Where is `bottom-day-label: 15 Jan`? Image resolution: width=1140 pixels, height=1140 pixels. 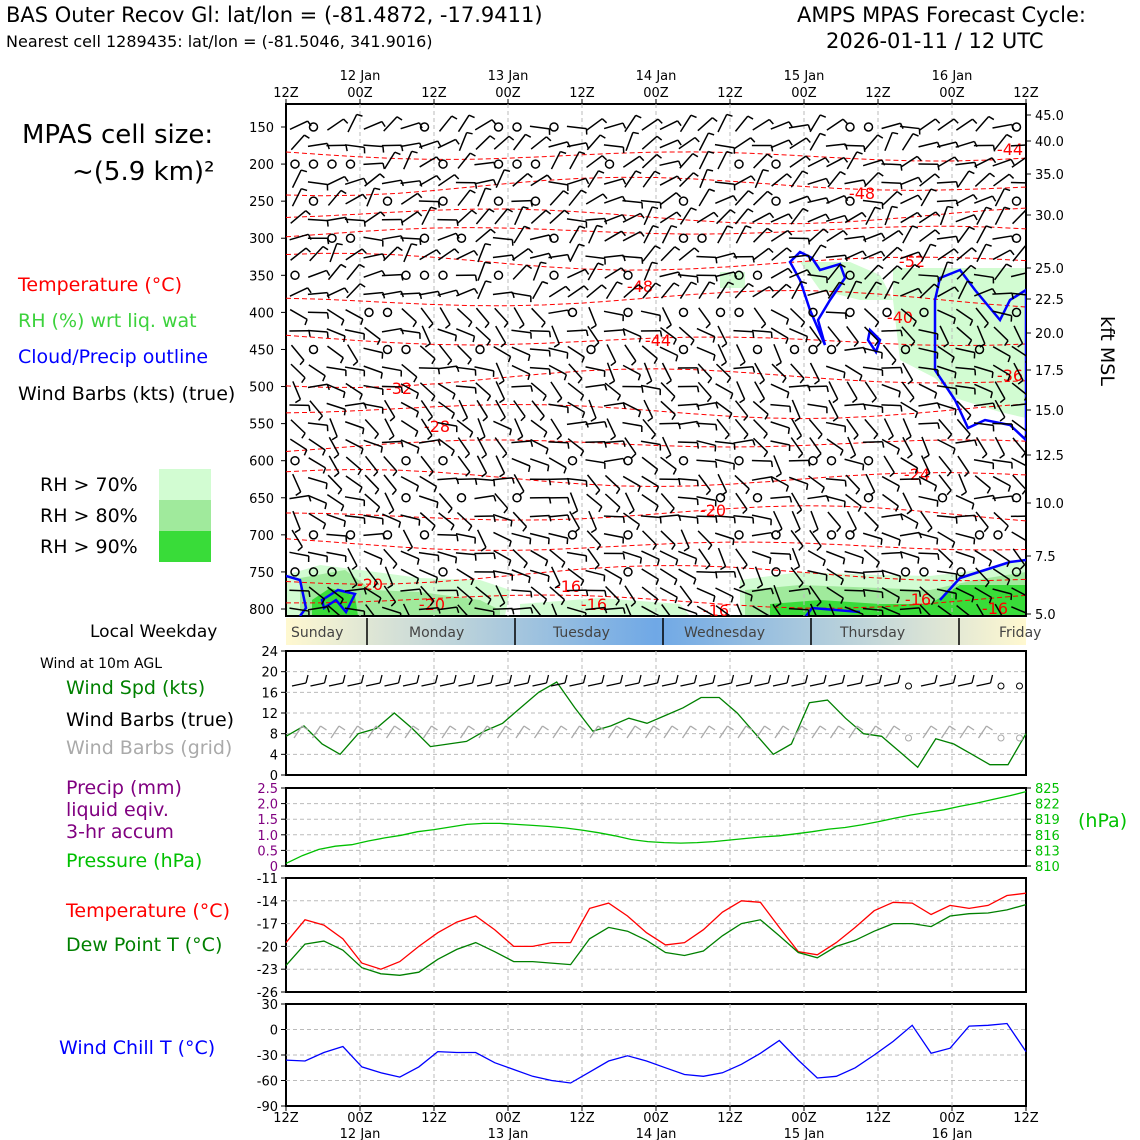 bottom-day-label: 15 Jan is located at coordinates (804, 1133).